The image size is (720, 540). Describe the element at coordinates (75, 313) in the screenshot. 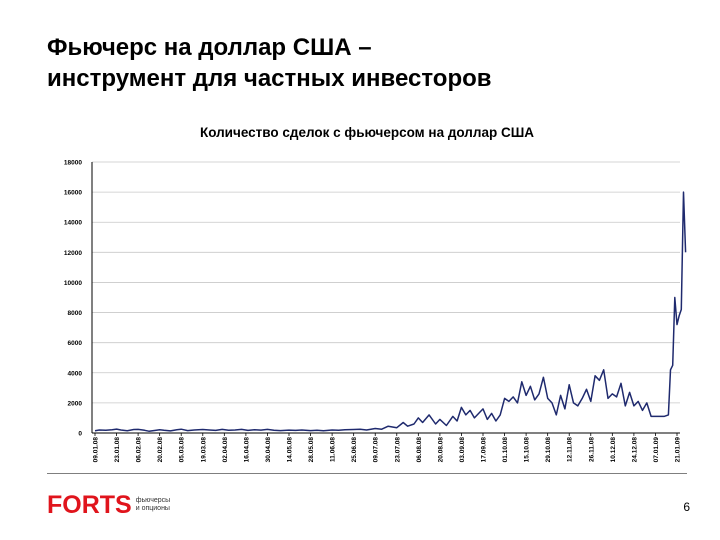

I see `y-tick-label: 8000` at that location.